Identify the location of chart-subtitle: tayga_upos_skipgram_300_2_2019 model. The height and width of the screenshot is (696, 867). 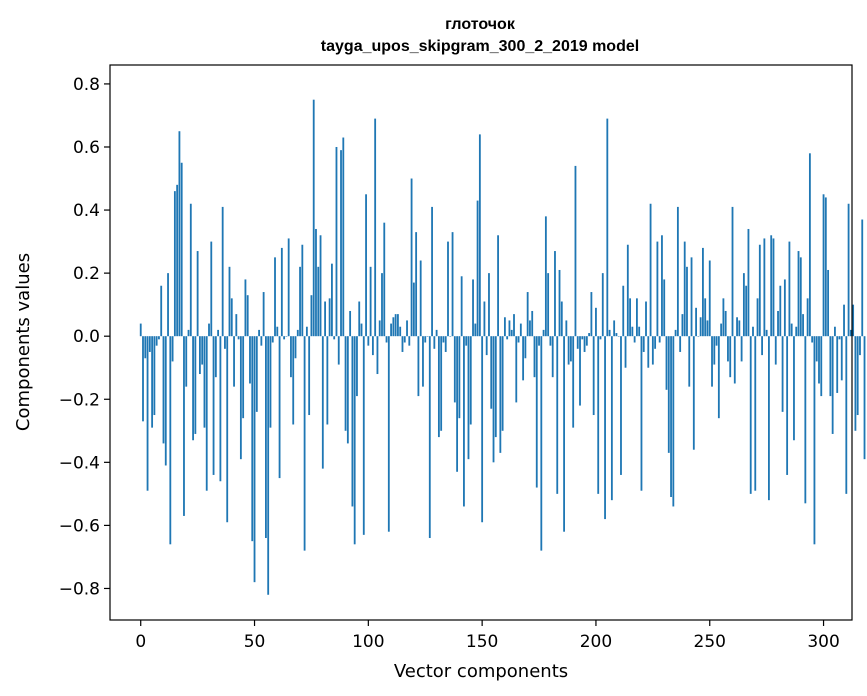
(480, 46).